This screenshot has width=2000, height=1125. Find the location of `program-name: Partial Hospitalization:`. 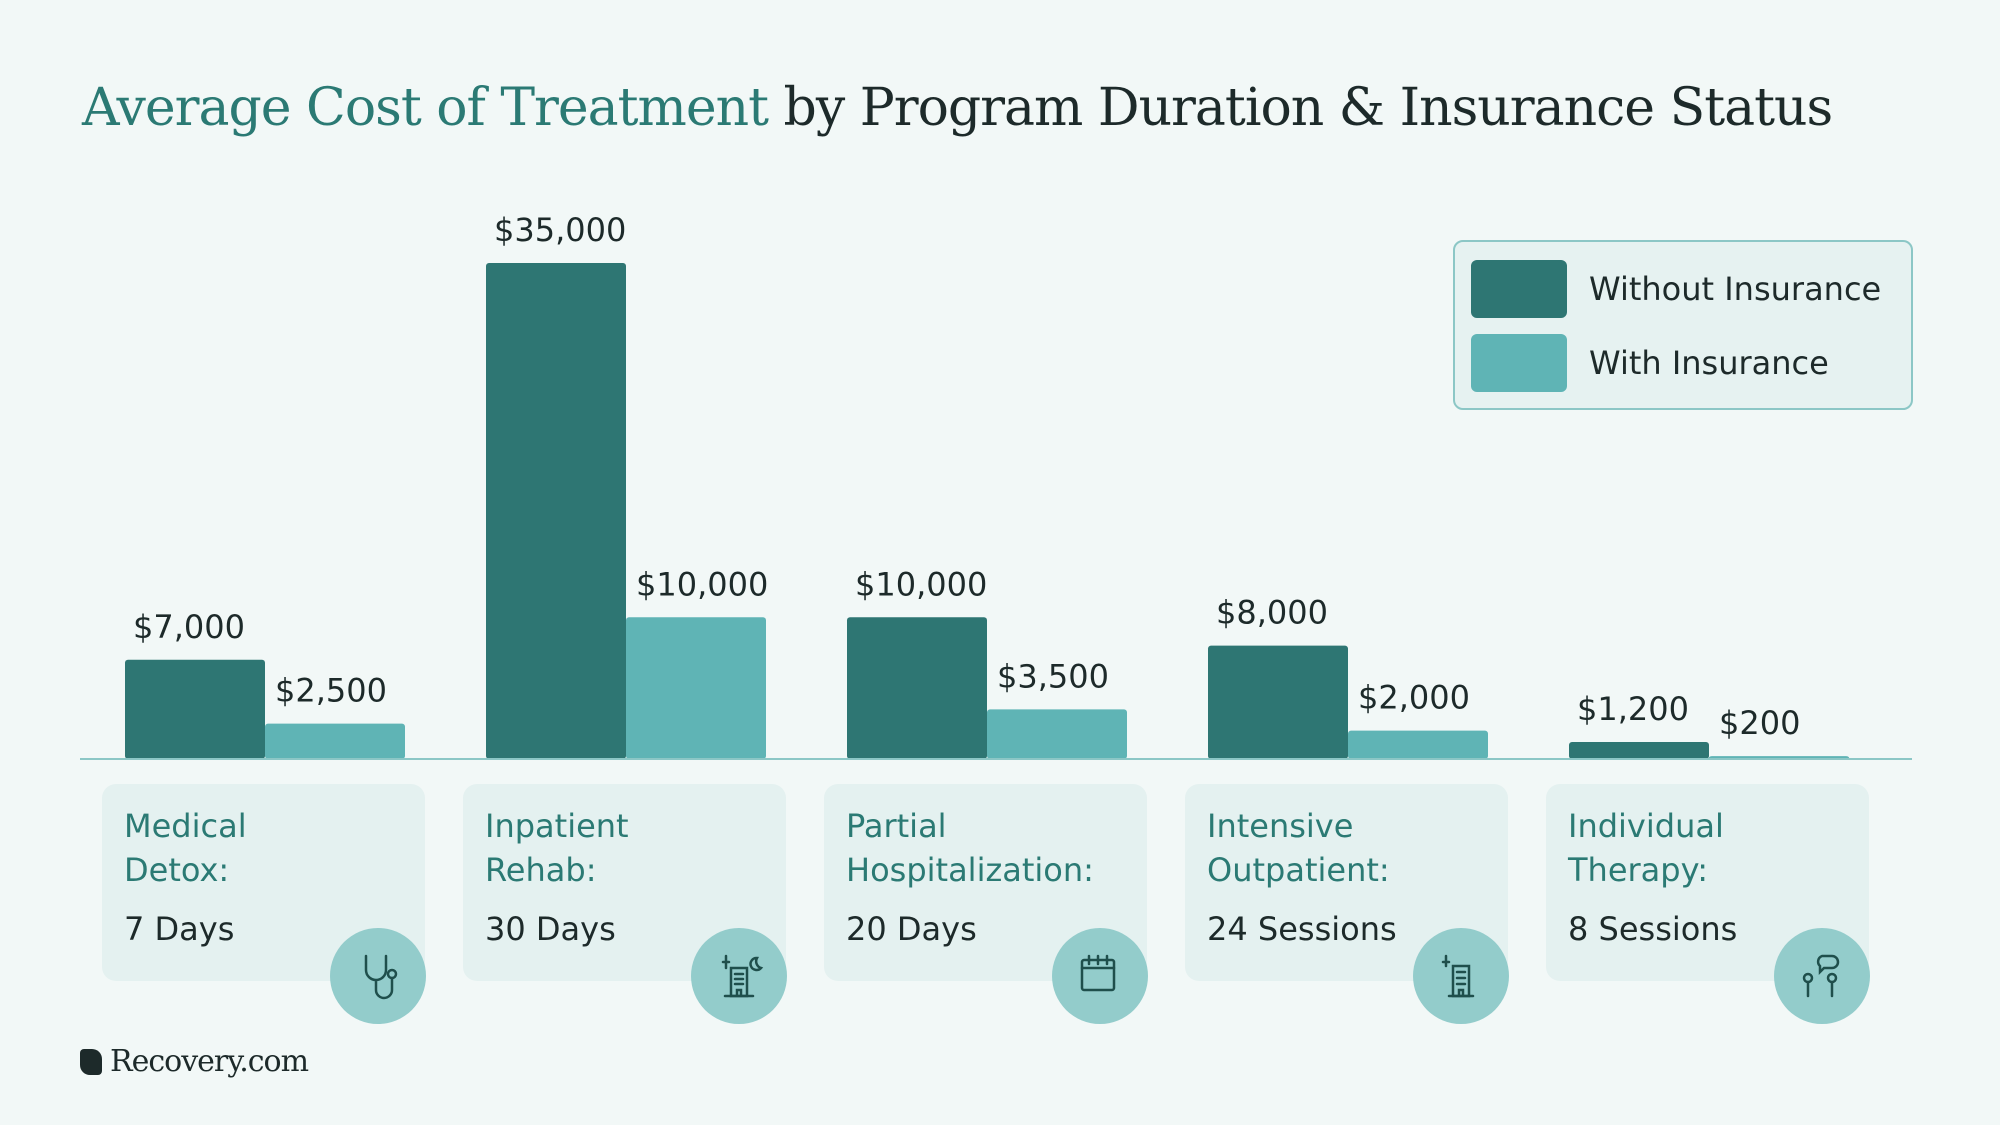

program-name: Partial Hospitalization: is located at coordinates (970, 848).